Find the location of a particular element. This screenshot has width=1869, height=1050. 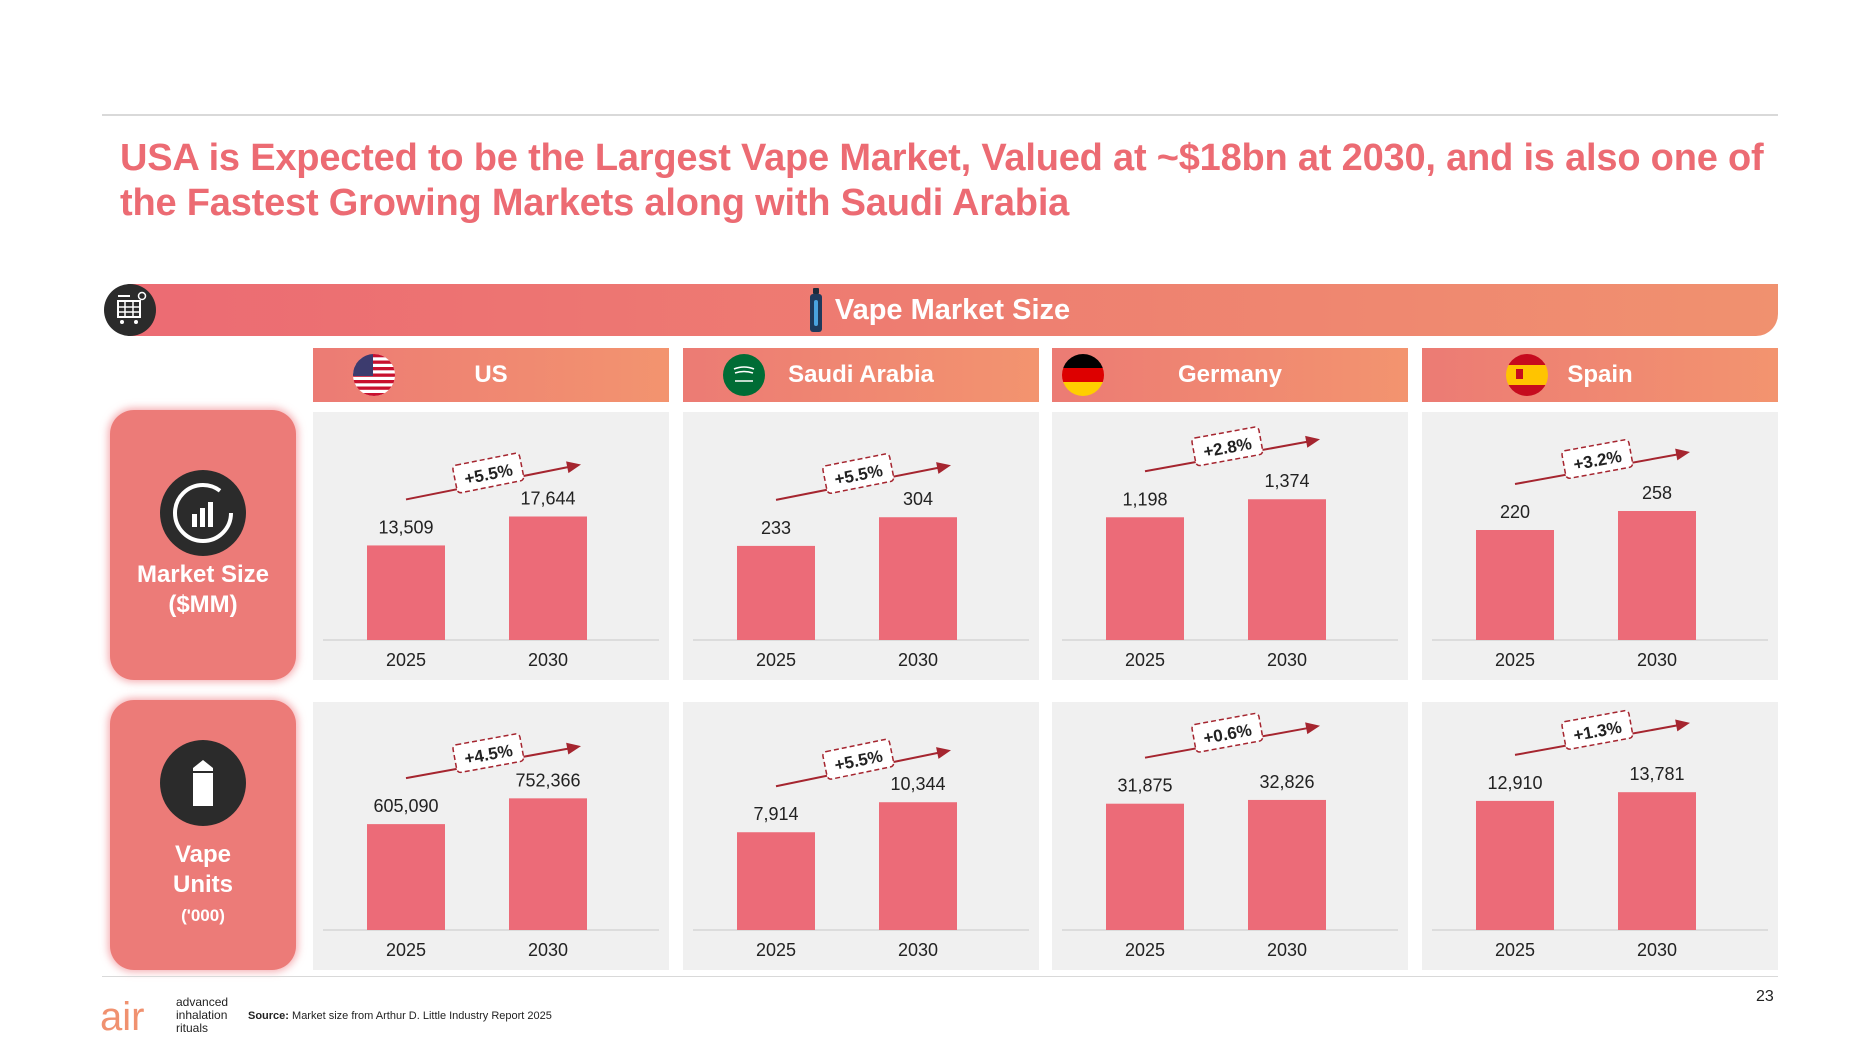

bottom-divider is located at coordinates (940, 976).